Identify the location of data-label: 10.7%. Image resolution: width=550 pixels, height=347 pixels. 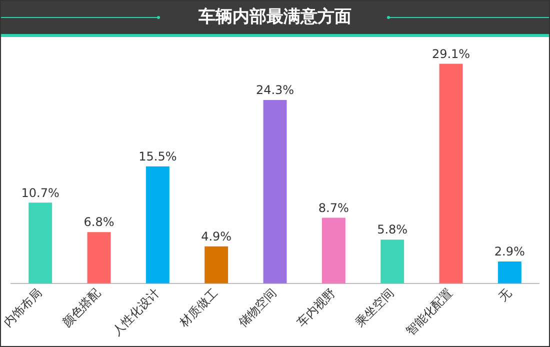
(40, 193).